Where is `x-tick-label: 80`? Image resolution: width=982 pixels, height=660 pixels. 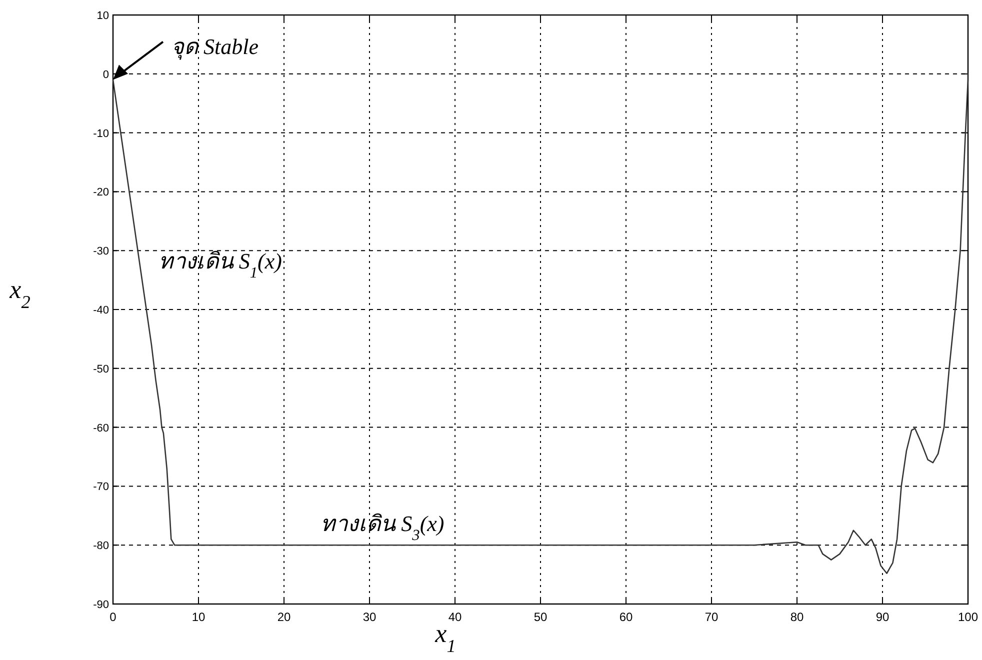
x-tick-label: 80 is located at coordinates (797, 617).